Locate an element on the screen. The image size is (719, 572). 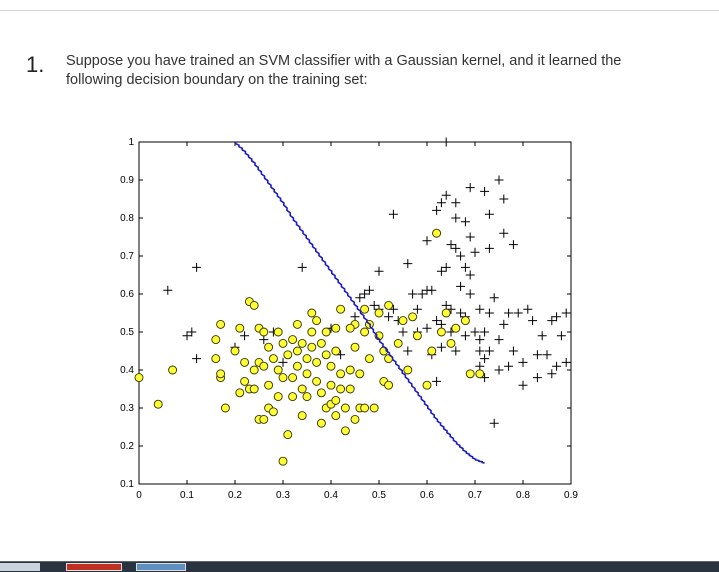
y-tick-label: 1 is located at coordinates (131, 142).